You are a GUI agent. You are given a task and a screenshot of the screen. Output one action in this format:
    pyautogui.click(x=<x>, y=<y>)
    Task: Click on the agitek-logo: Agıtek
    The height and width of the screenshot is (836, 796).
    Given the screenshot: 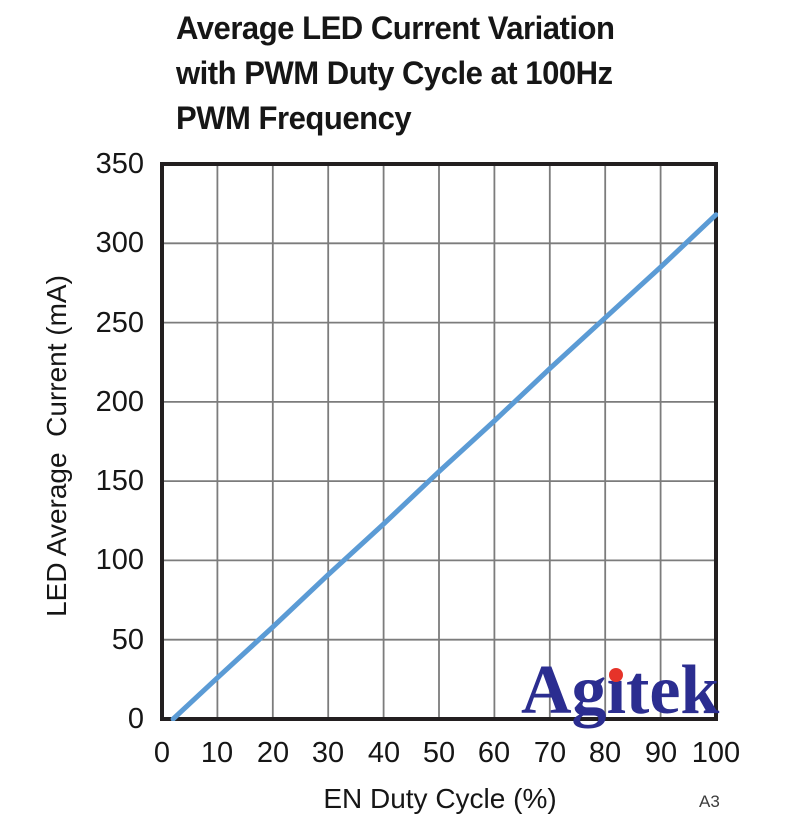 What is the action you would take?
    pyautogui.click(x=620, y=691)
    